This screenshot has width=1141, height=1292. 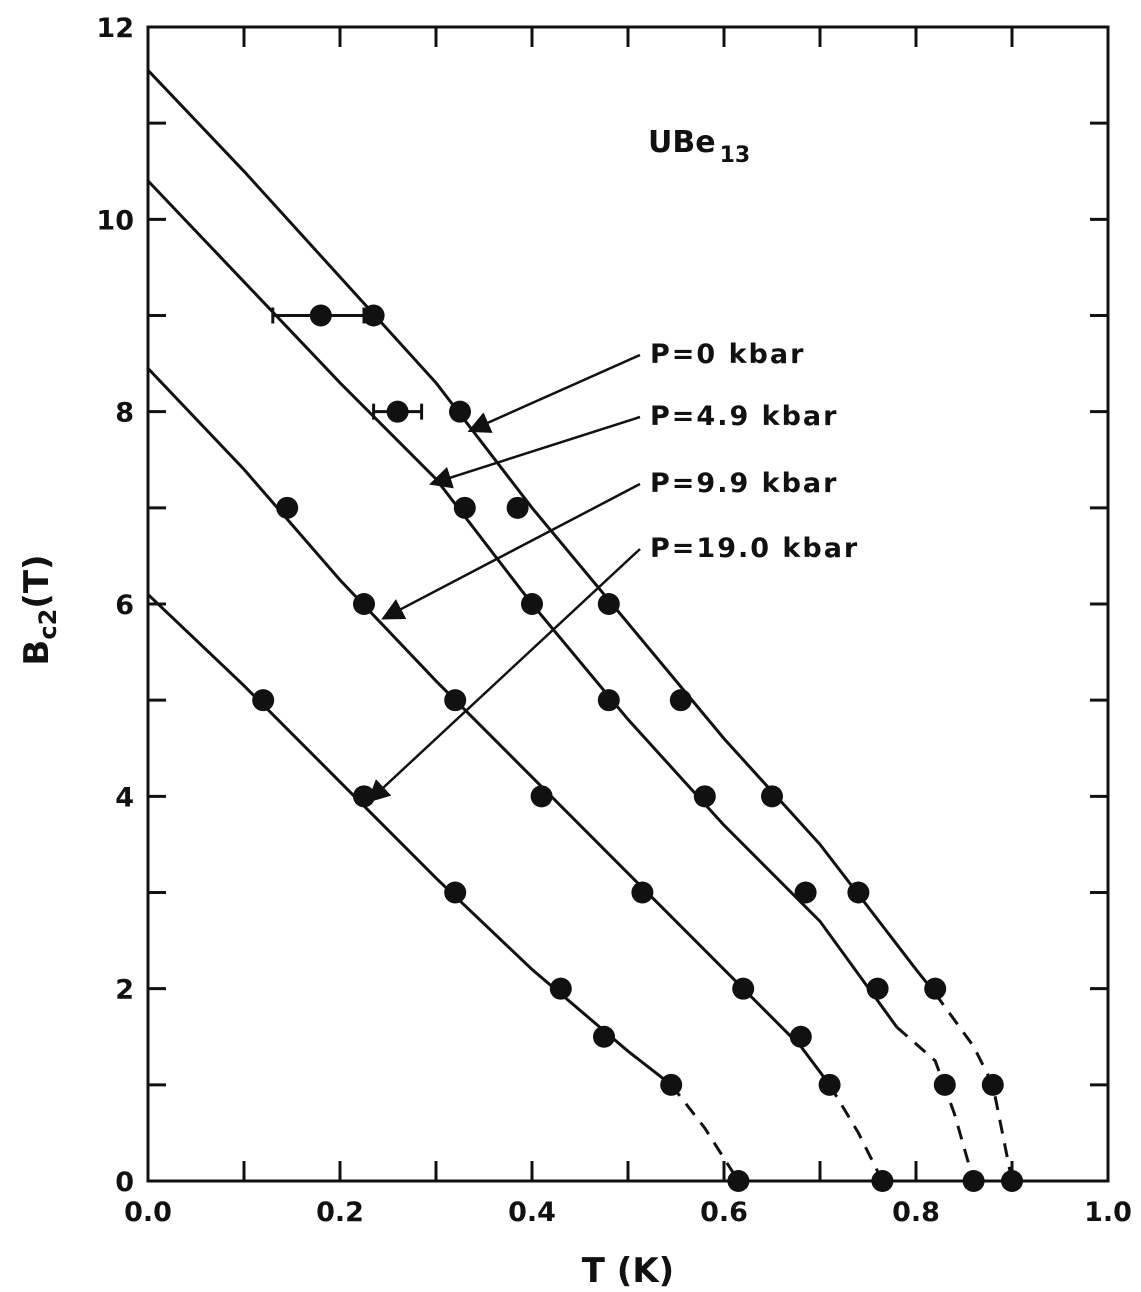 I want to click on annotation-label: P=9.9 kbar, so click(x=744, y=483).